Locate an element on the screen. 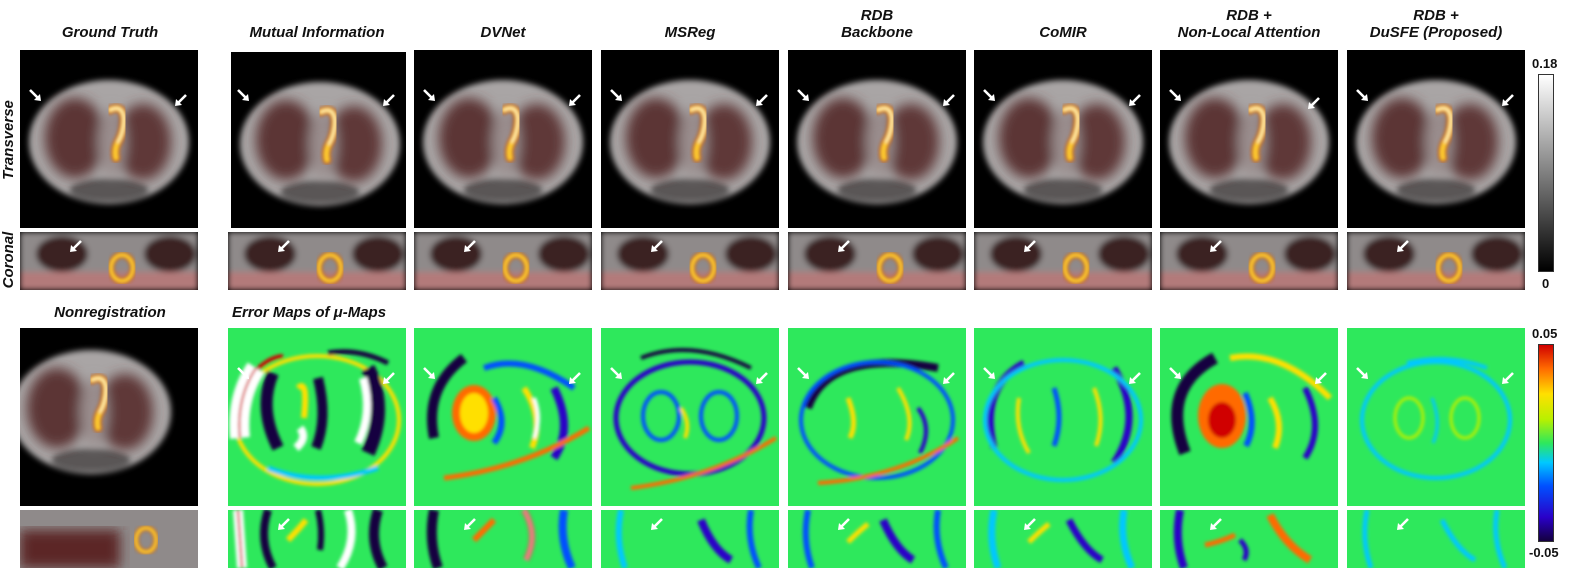 The height and width of the screenshot is (572, 1571). nonregistration-transverse is located at coordinates (109, 417).